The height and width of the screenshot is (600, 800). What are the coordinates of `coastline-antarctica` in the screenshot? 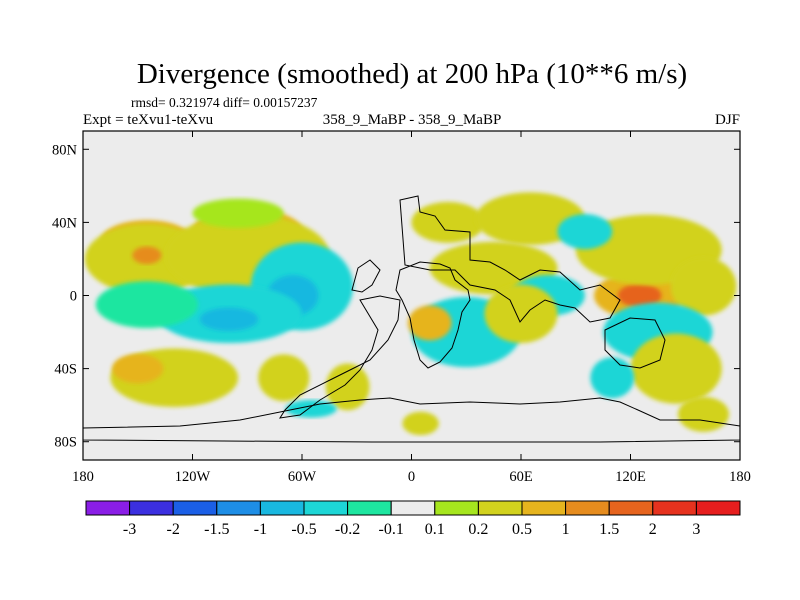 It's located at (411, 420).